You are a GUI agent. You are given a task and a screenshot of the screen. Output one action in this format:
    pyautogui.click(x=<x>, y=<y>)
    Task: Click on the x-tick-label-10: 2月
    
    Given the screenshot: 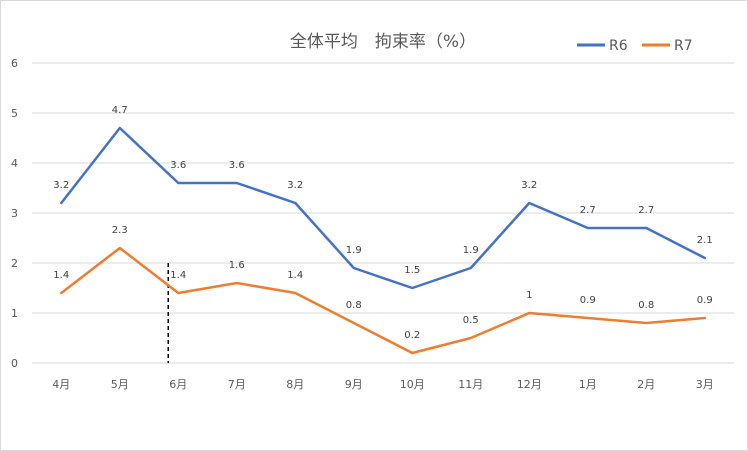 What is the action you would take?
    pyautogui.click(x=646, y=384)
    